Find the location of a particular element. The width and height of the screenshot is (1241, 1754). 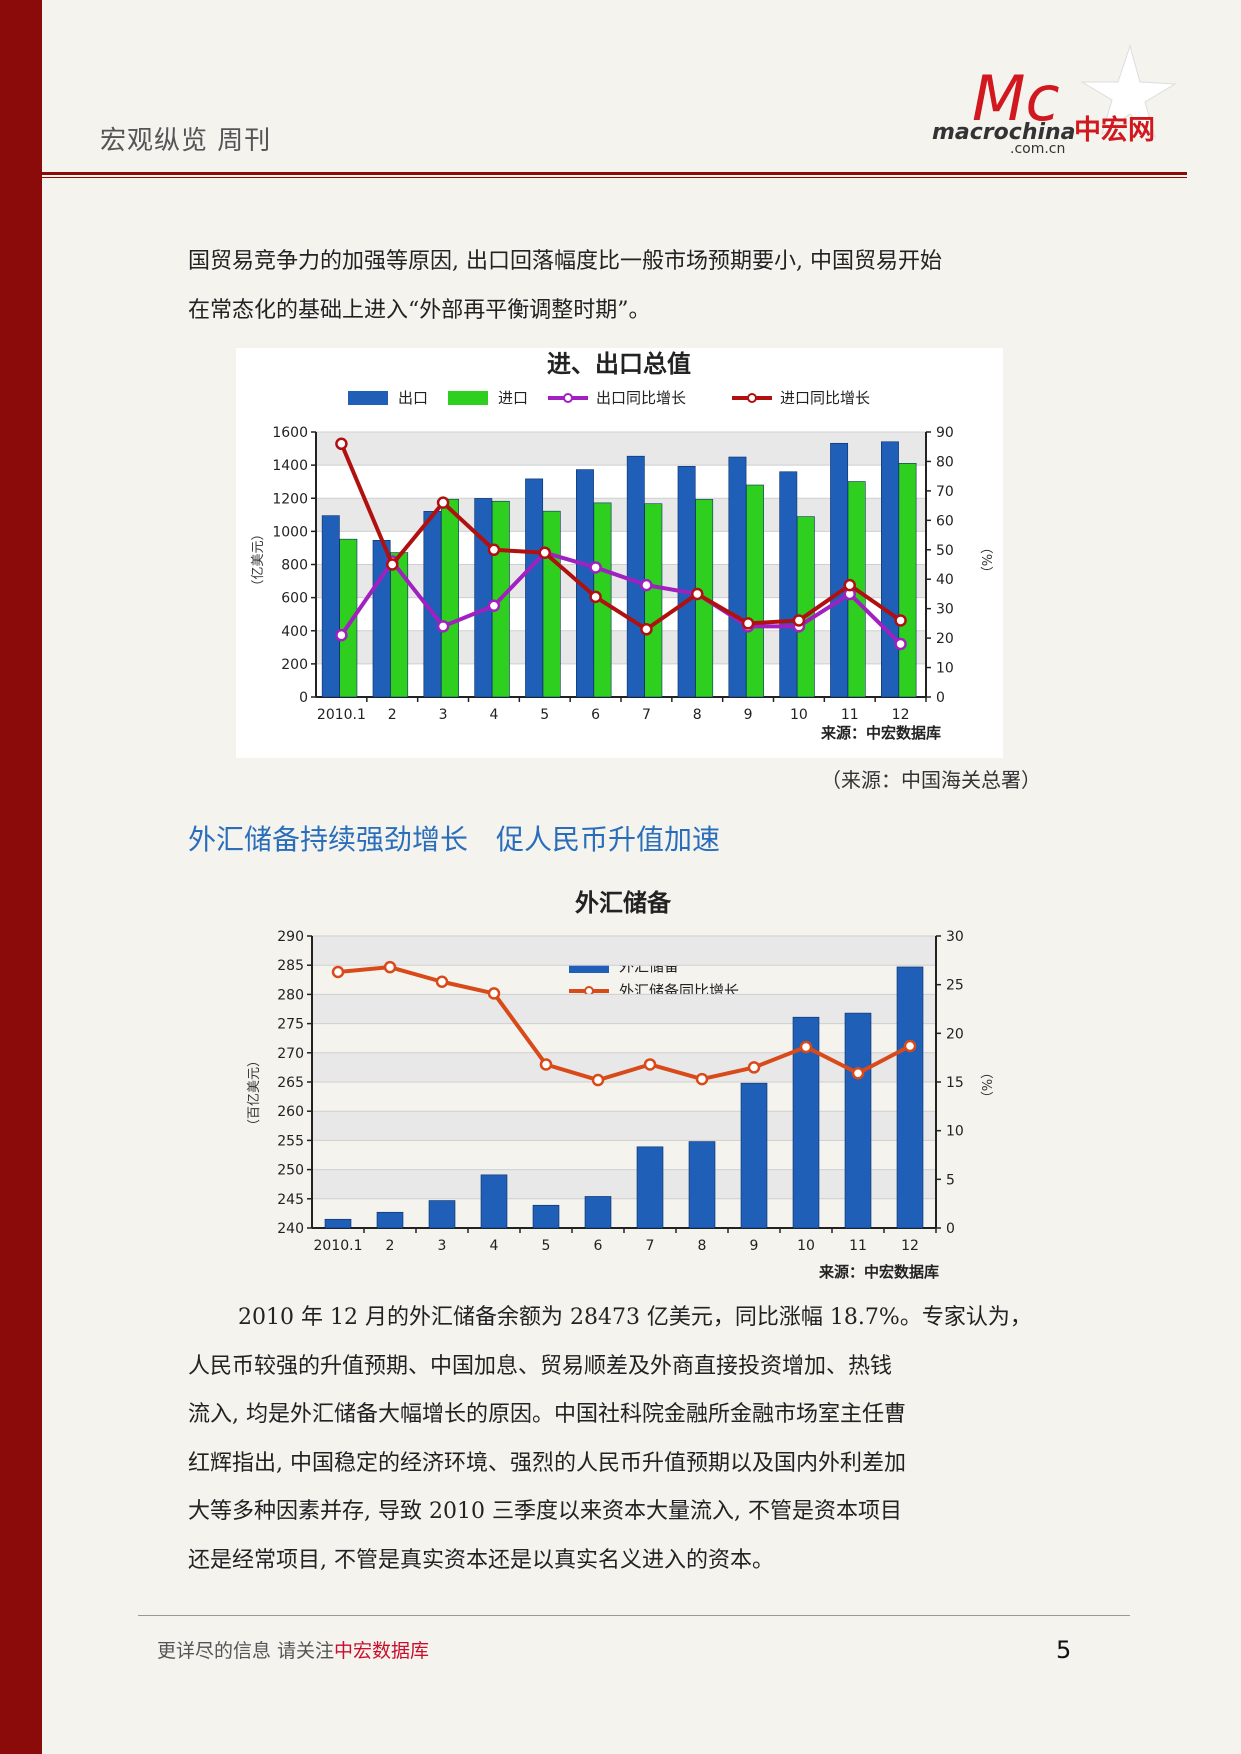

logo-cn: 中宏网 is located at coordinates (1114, 130).